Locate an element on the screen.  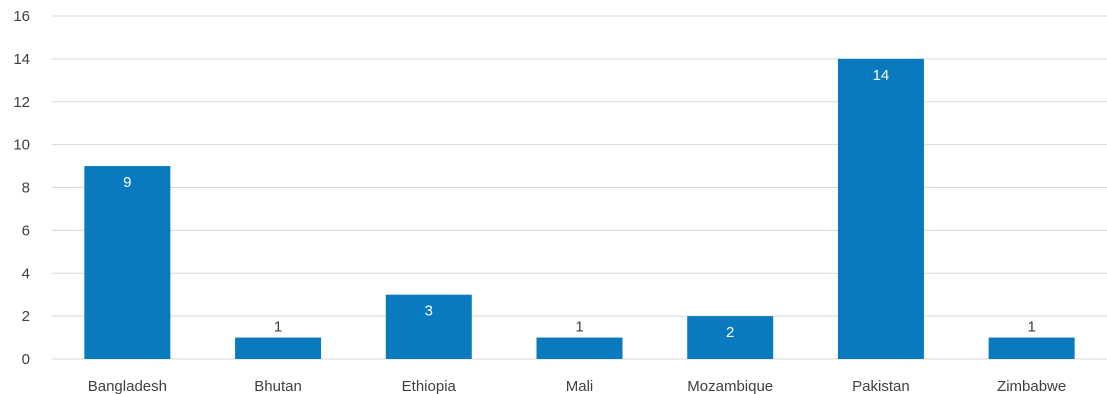
bar-bangladesh is located at coordinates (127, 262).